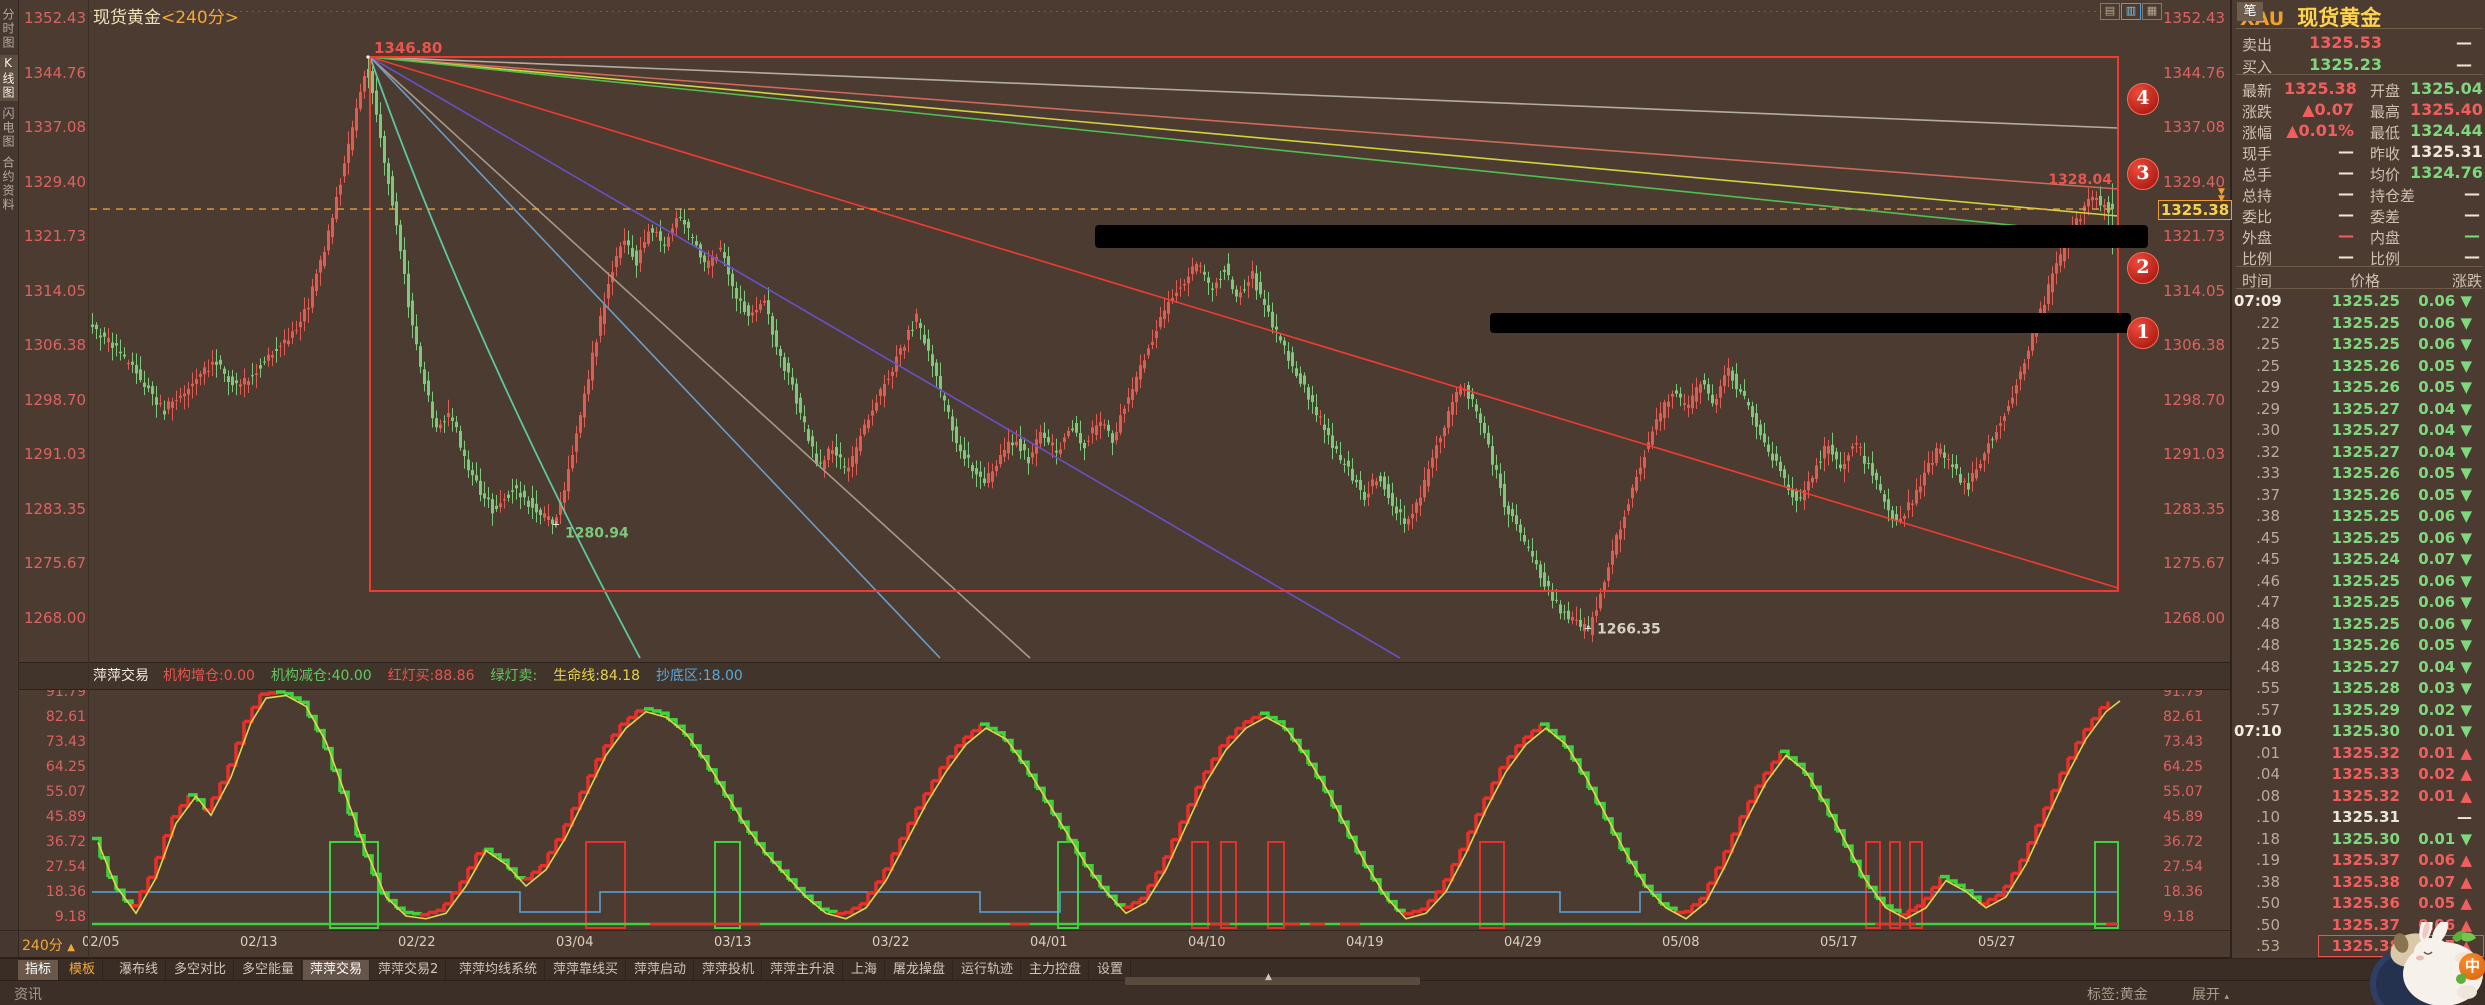  What do you see at coordinates (2365, 281) in the screenshot?
I see `tape-header-price: 价格` at bounding box center [2365, 281].